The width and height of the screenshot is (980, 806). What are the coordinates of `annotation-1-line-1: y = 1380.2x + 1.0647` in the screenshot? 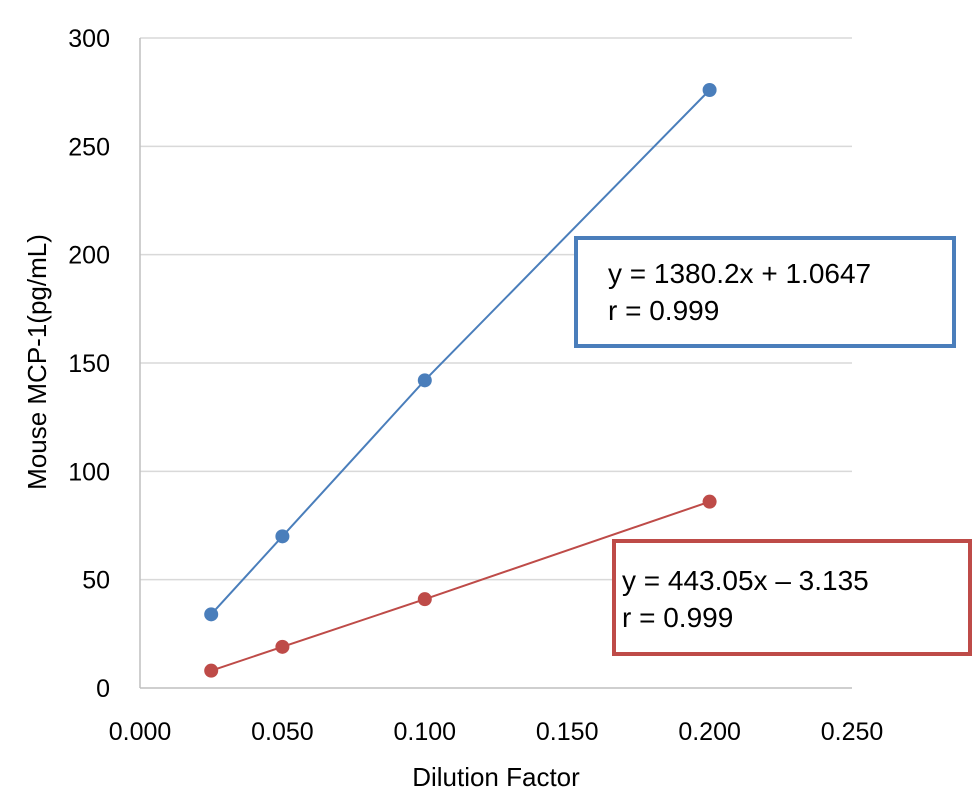 It's located at (739, 273).